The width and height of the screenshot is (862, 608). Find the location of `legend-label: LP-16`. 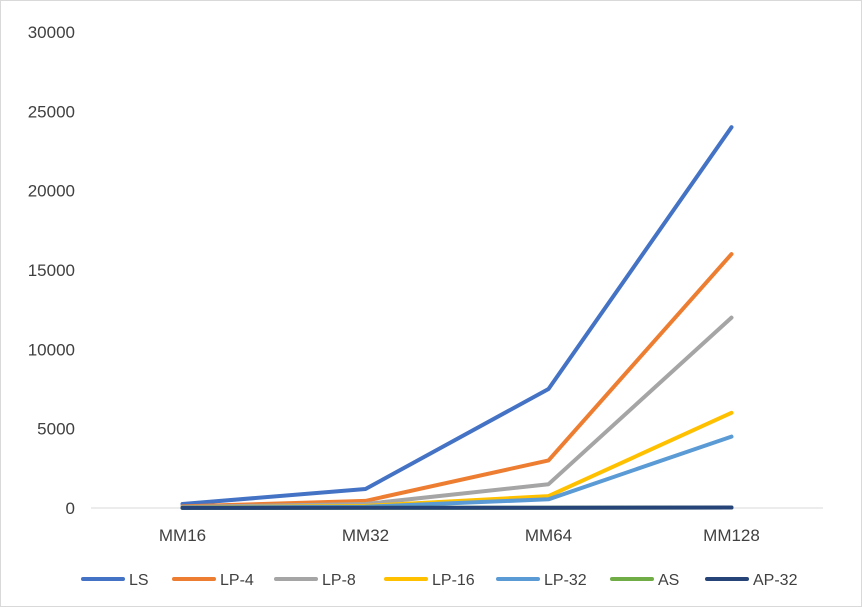

legend-label: LP-16 is located at coordinates (453, 580).